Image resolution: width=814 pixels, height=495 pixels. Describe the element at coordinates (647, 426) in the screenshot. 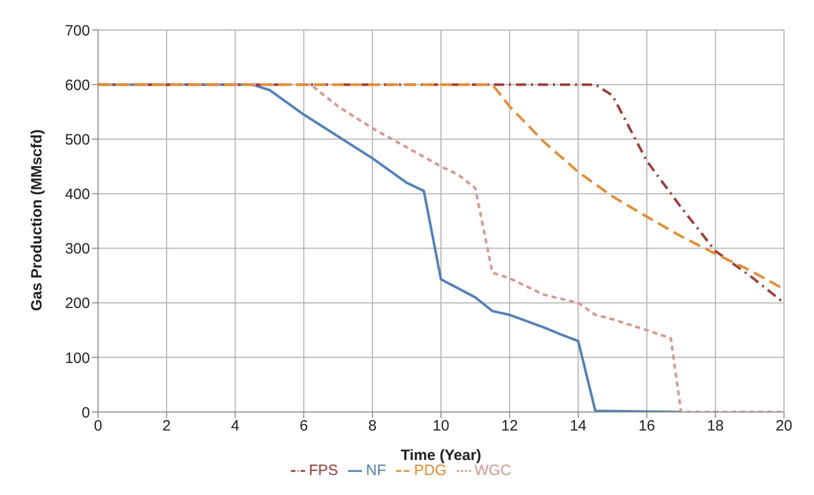

I see `x-tick-label: 16` at that location.